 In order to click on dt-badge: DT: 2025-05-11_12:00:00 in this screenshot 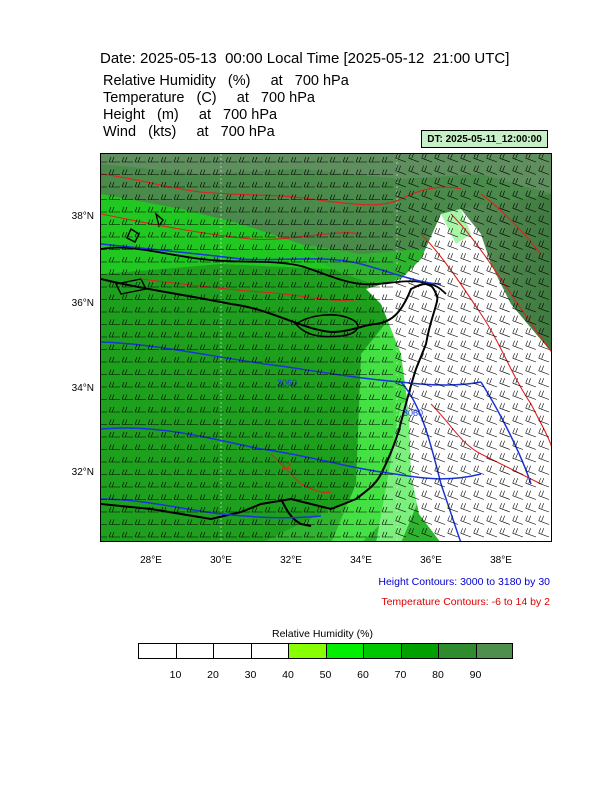, I will do `click(484, 139)`.